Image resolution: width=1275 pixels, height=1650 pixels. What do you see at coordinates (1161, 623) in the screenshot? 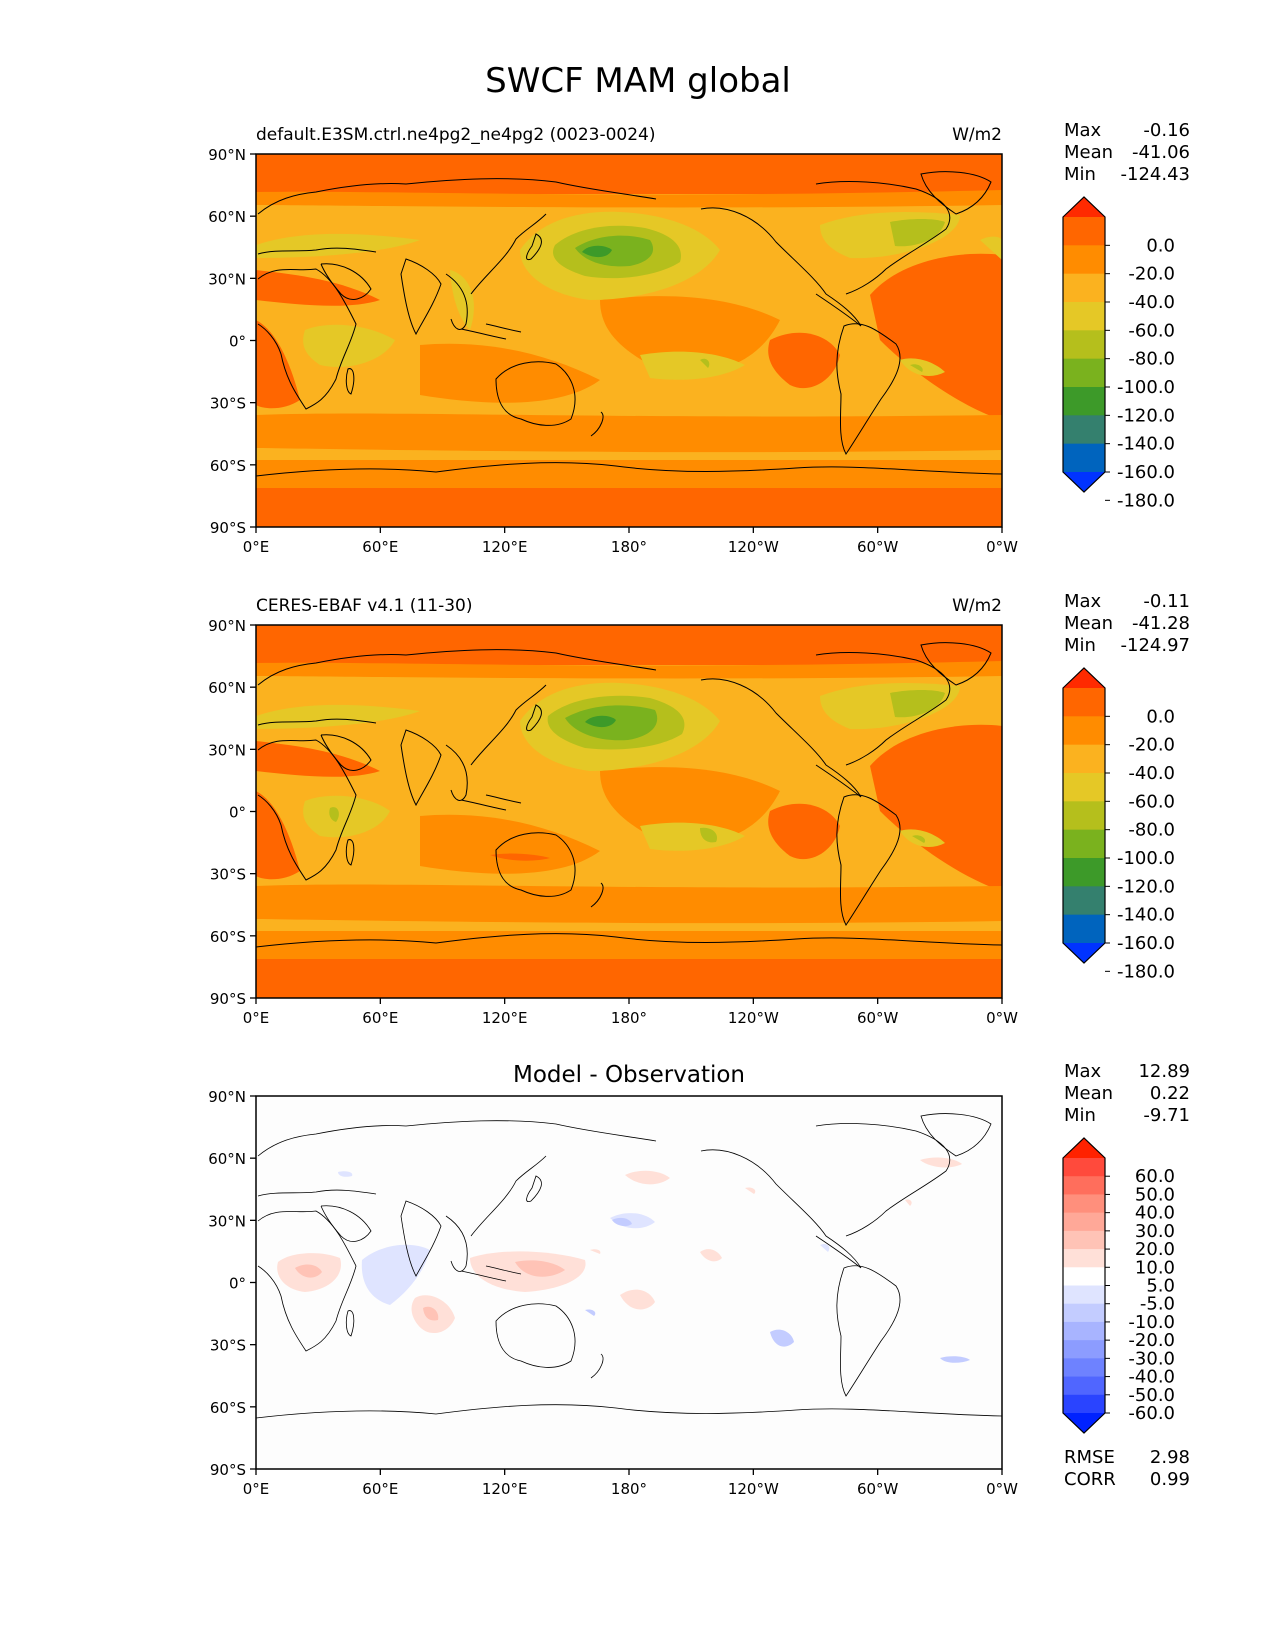
I see `stat-value: -41.28` at bounding box center [1161, 623].